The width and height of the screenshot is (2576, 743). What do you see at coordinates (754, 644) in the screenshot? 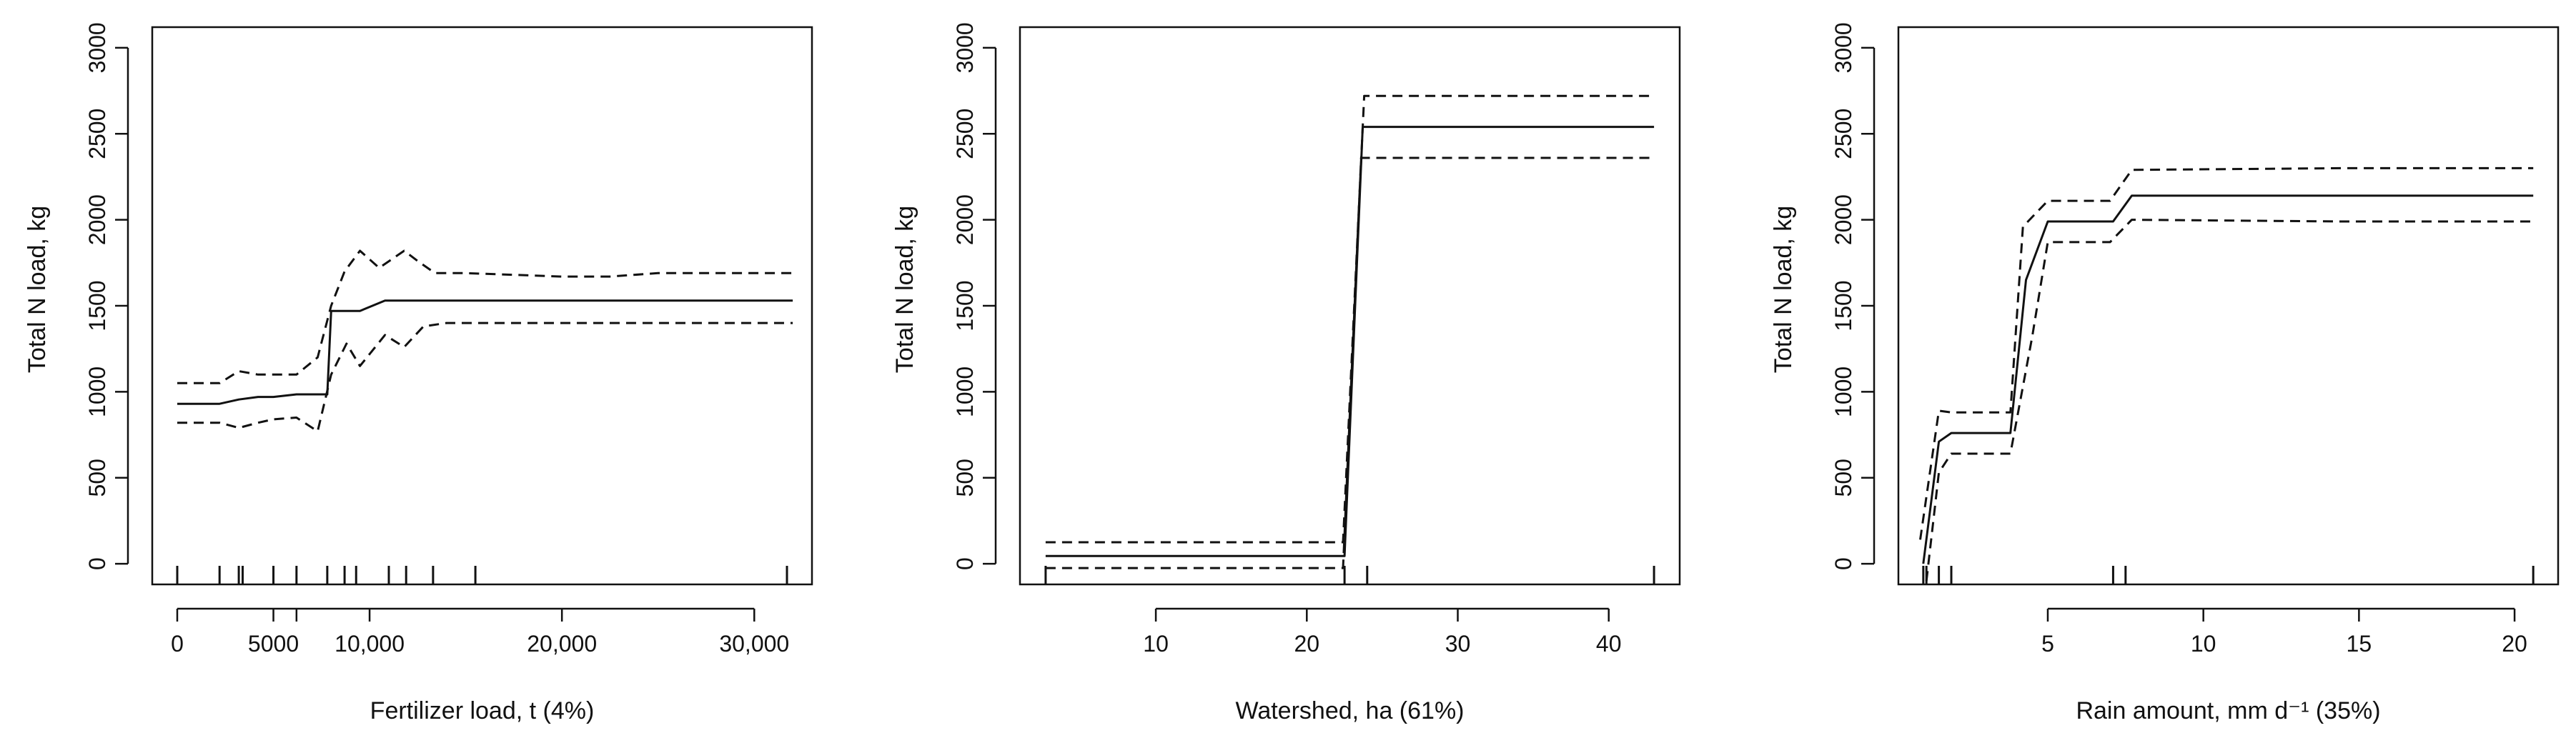
I see `x-tick-label: 30,000` at bounding box center [754, 644].